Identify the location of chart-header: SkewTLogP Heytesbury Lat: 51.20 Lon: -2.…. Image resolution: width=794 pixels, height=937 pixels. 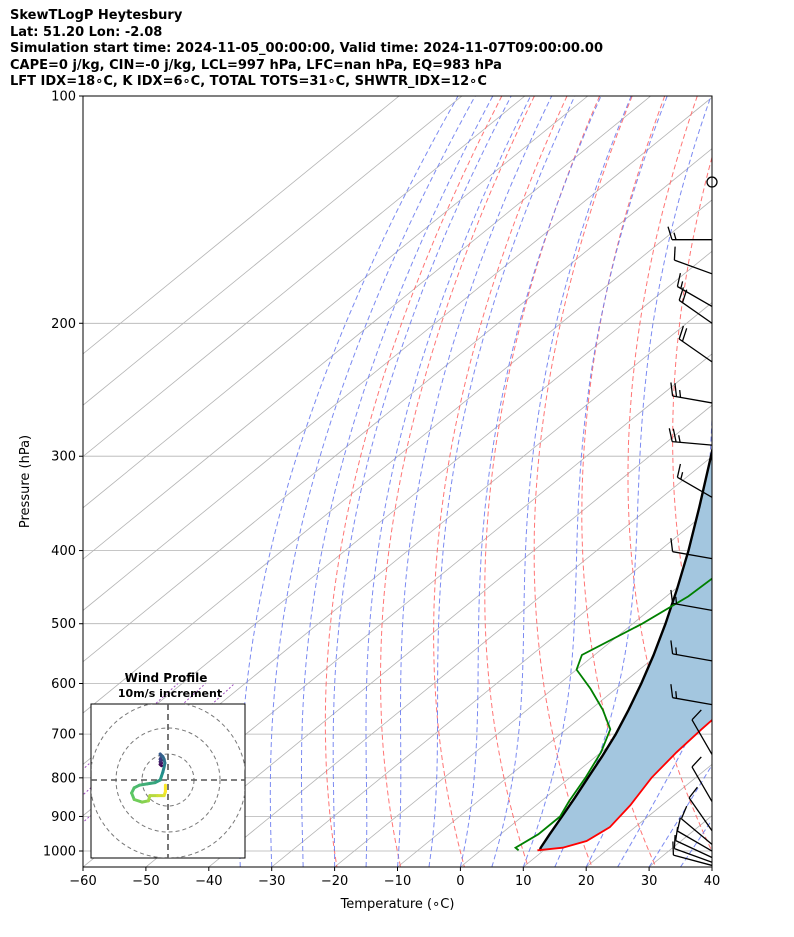
(306, 49).